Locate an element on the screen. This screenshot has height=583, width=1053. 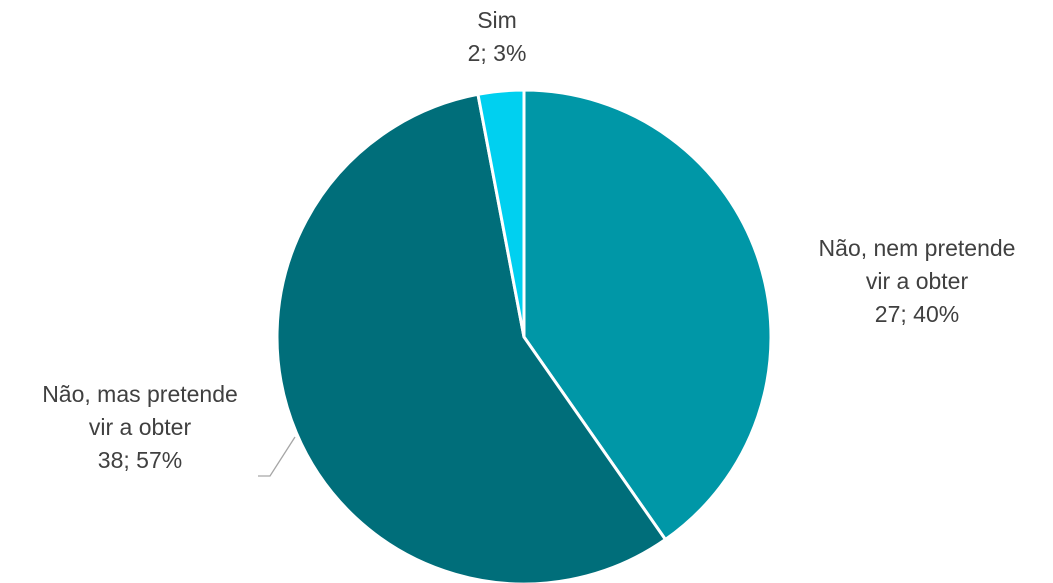
slice-value-label: 2; 3% is located at coordinates (497, 53).